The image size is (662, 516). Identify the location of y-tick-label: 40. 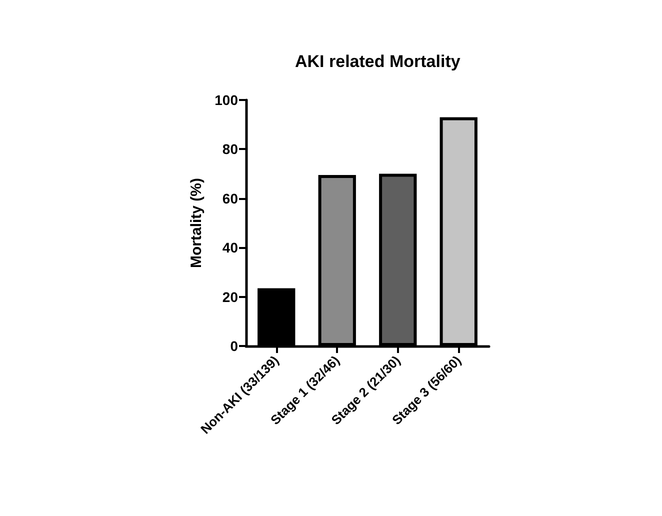
(230, 248).